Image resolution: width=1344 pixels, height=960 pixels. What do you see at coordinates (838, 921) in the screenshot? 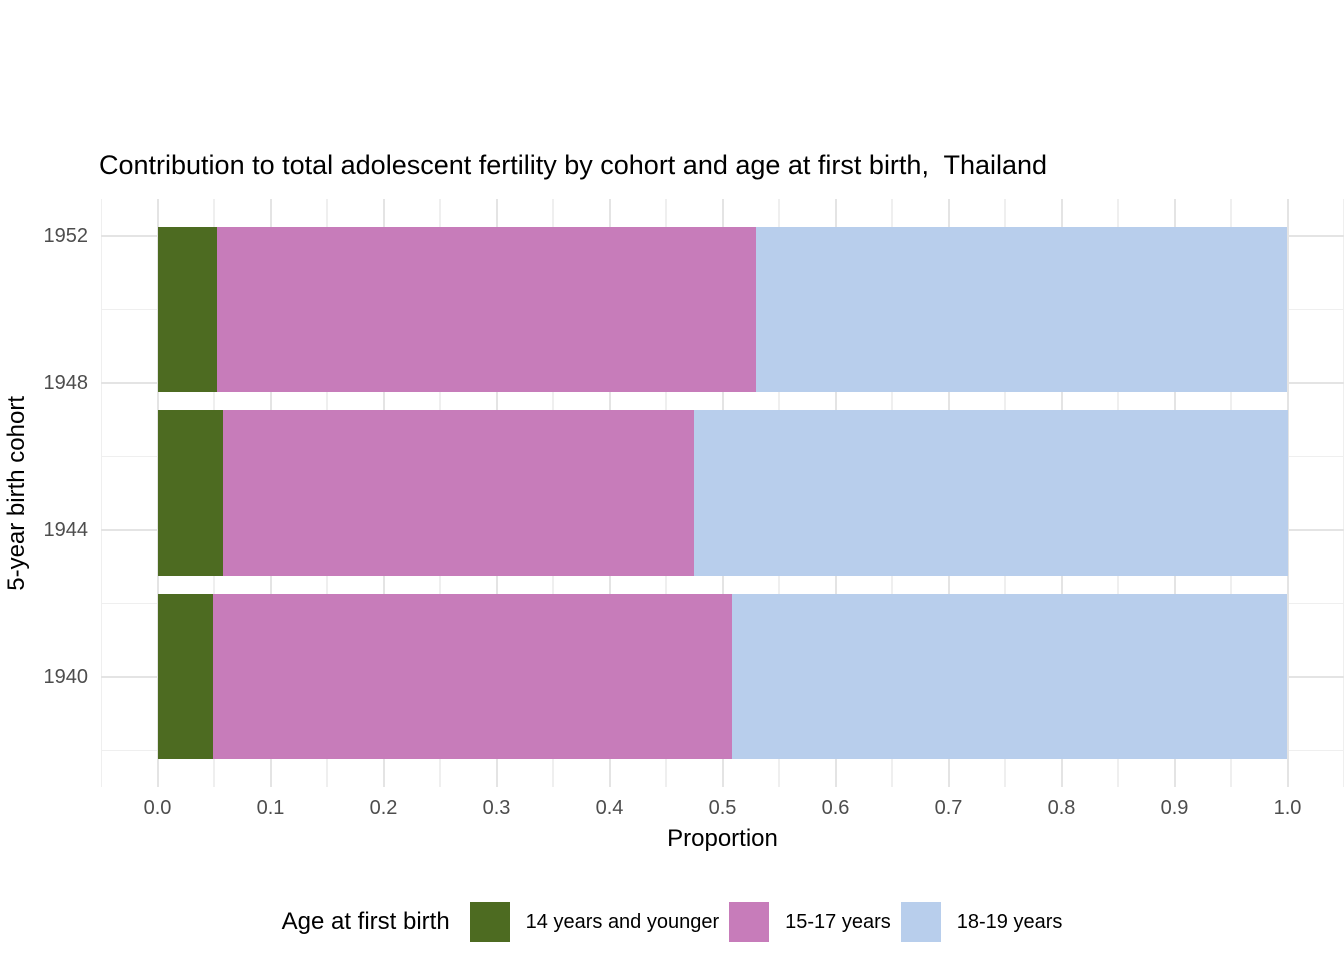
I see `legend-entry-label: 15-17 years` at bounding box center [838, 921].